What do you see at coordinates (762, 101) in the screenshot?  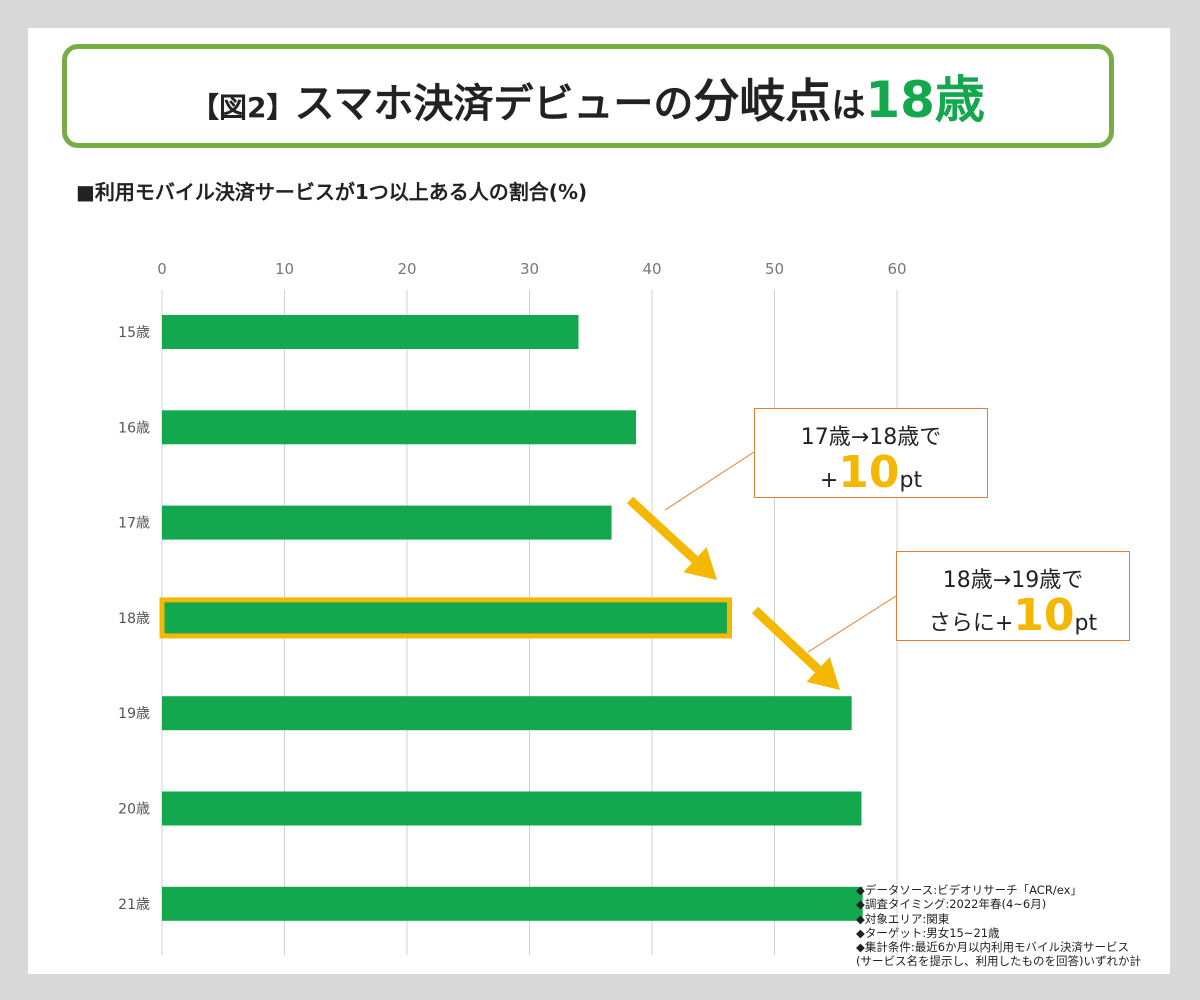 I see `title-keyword: 分岐点` at bounding box center [762, 101].